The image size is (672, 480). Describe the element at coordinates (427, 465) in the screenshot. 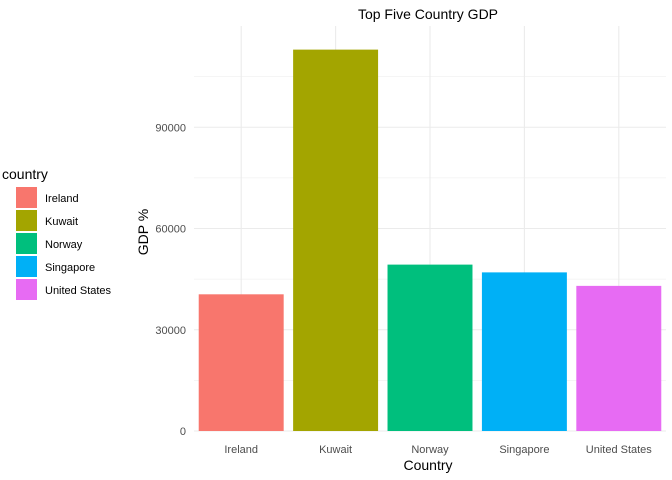

I see `x-axis-title: Country` at that location.